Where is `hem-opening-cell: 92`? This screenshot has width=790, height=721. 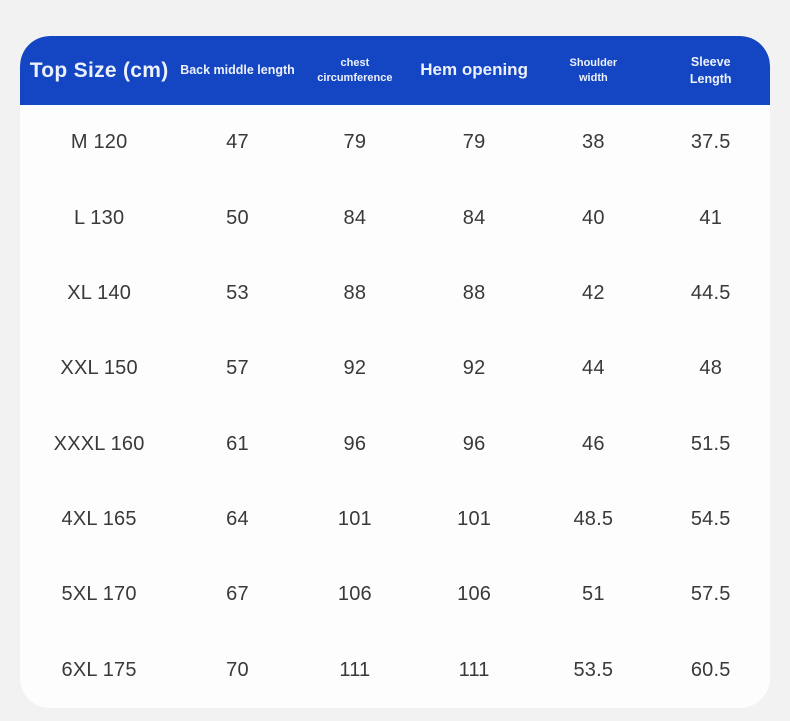
hem-opening-cell: 92 is located at coordinates (474, 368).